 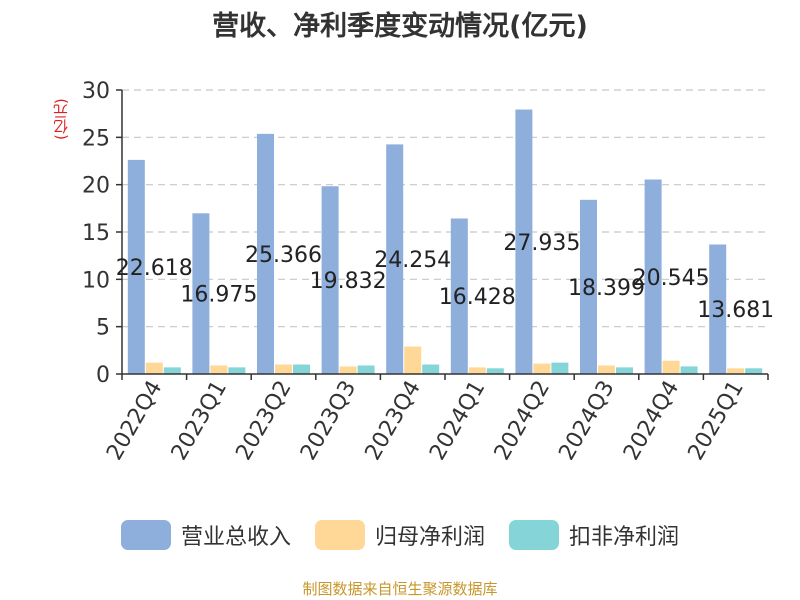 I want to click on x-tick-label: 2023Q2, so click(x=263, y=421).